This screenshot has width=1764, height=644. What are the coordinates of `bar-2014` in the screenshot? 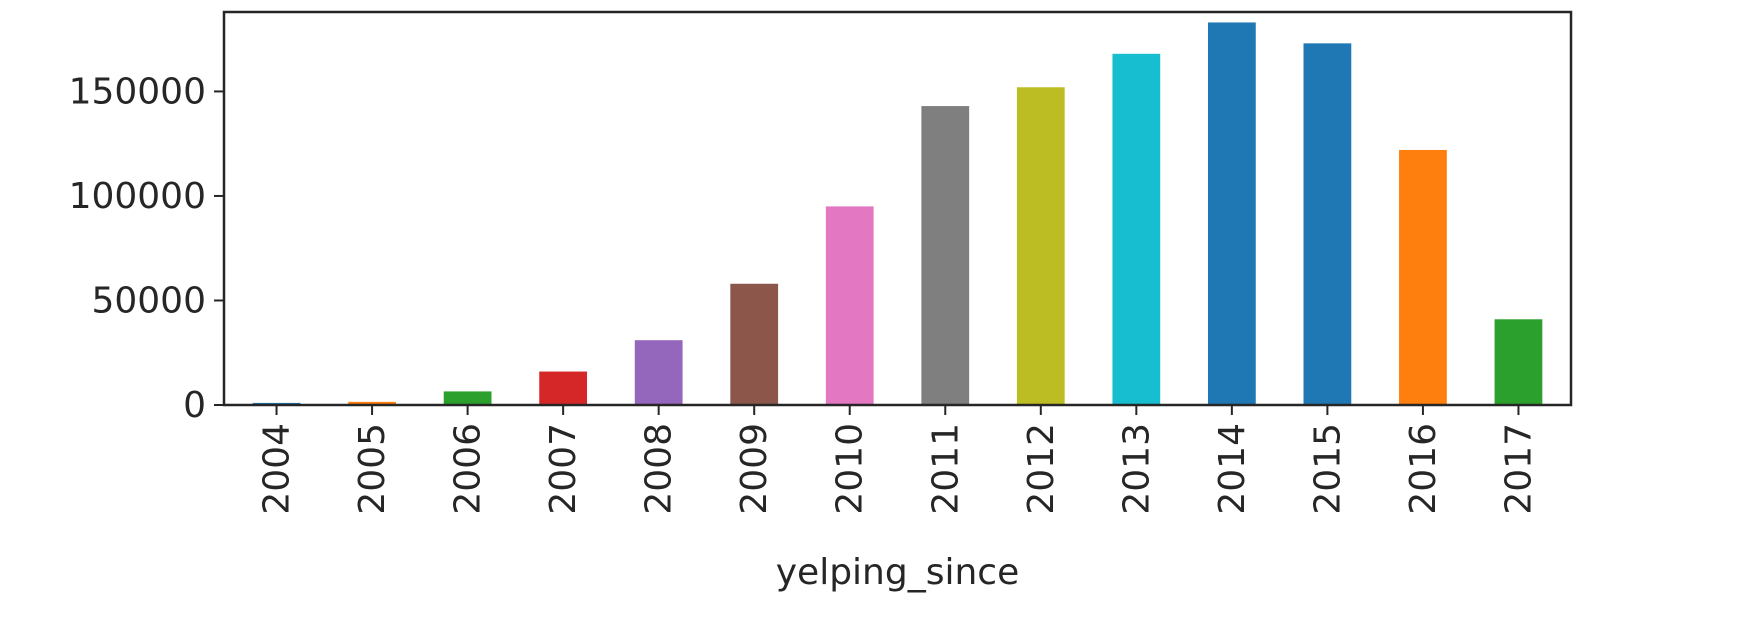 It's located at (1231, 213).